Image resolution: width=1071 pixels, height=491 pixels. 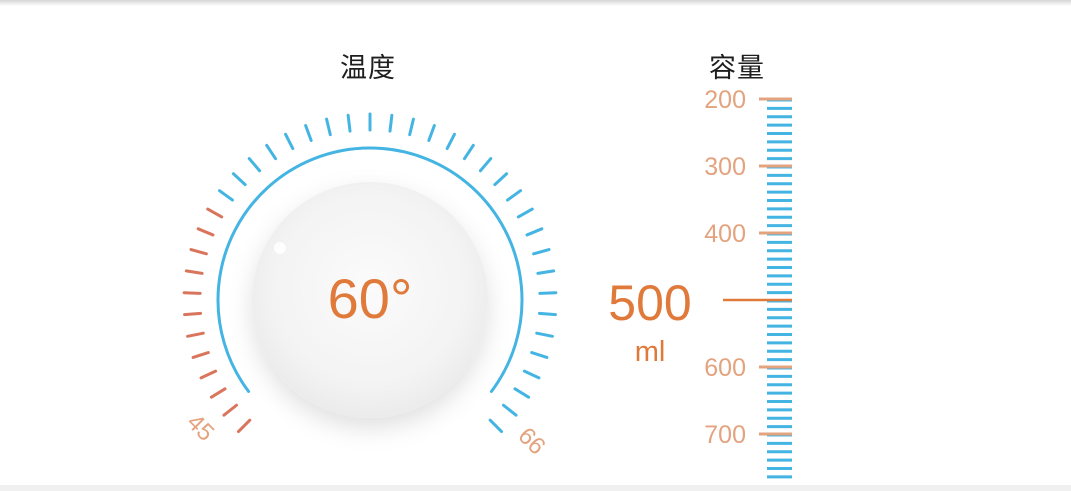 What do you see at coordinates (200, 428) in the screenshot?
I see `temperature-min-label: 45` at bounding box center [200, 428].